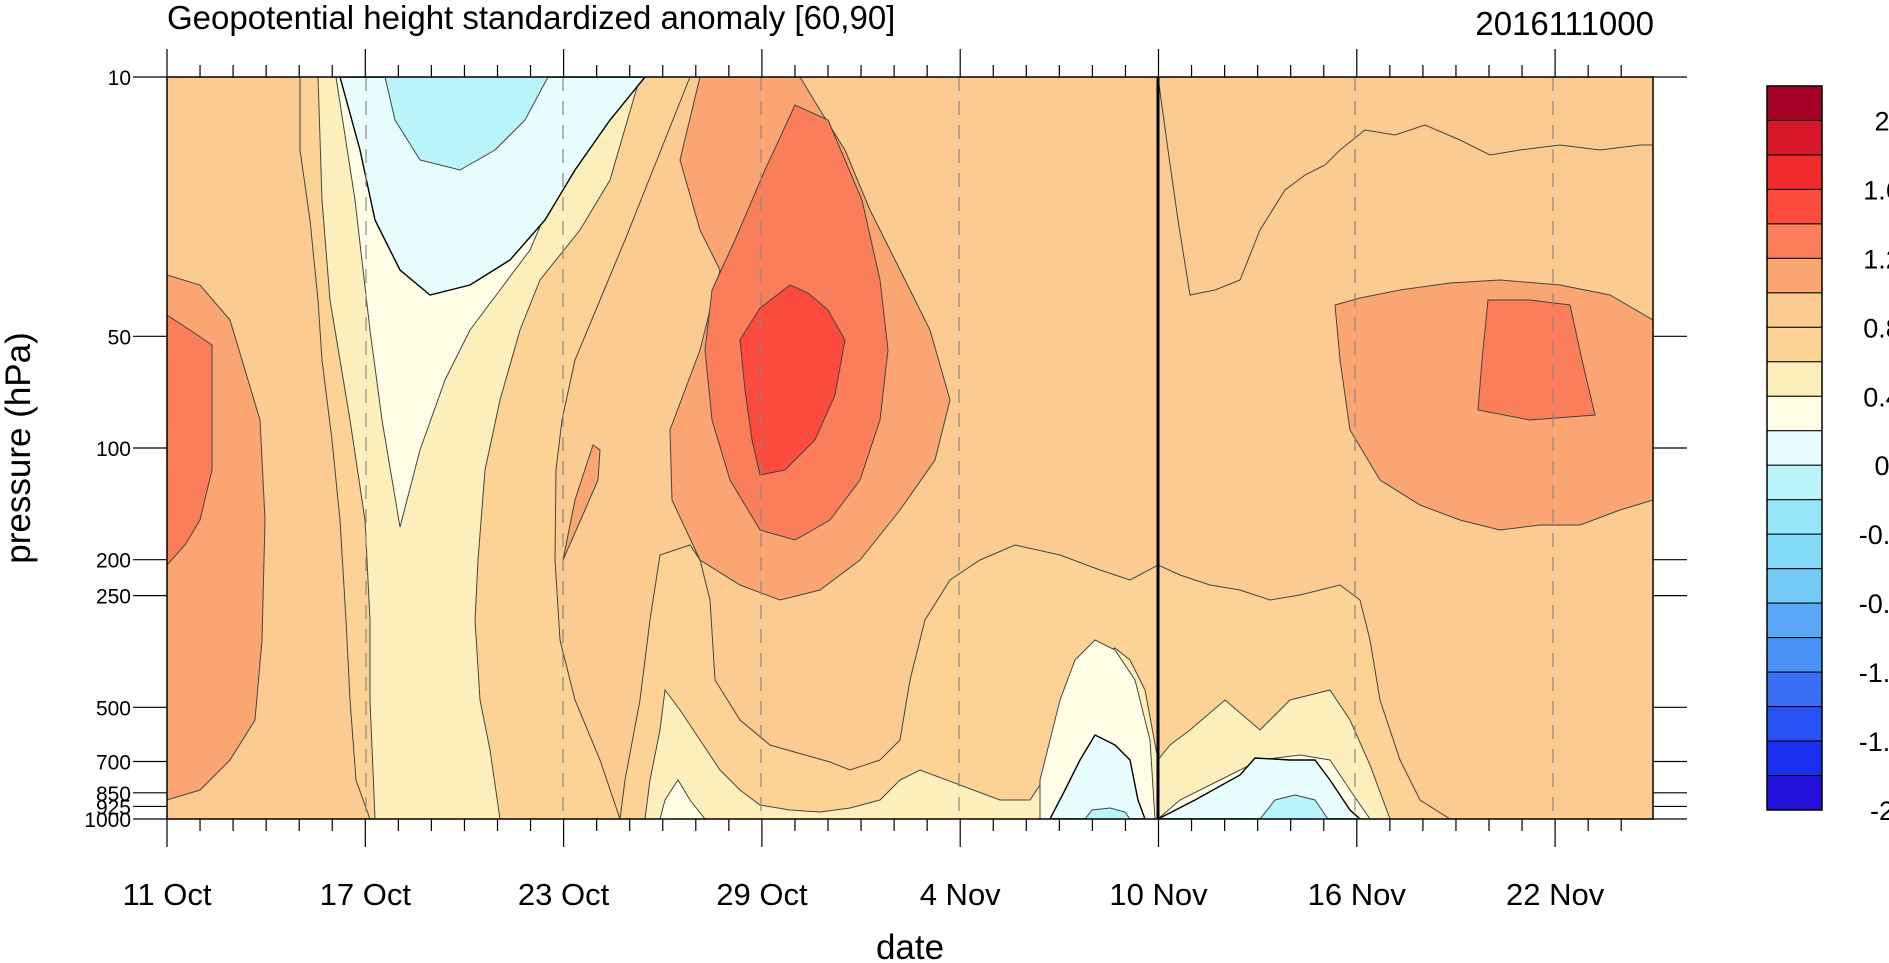 The height and width of the screenshot is (963, 1889). Describe the element at coordinates (1158, 894) in the screenshot. I see `x-tick-label: 10 Nov` at that location.